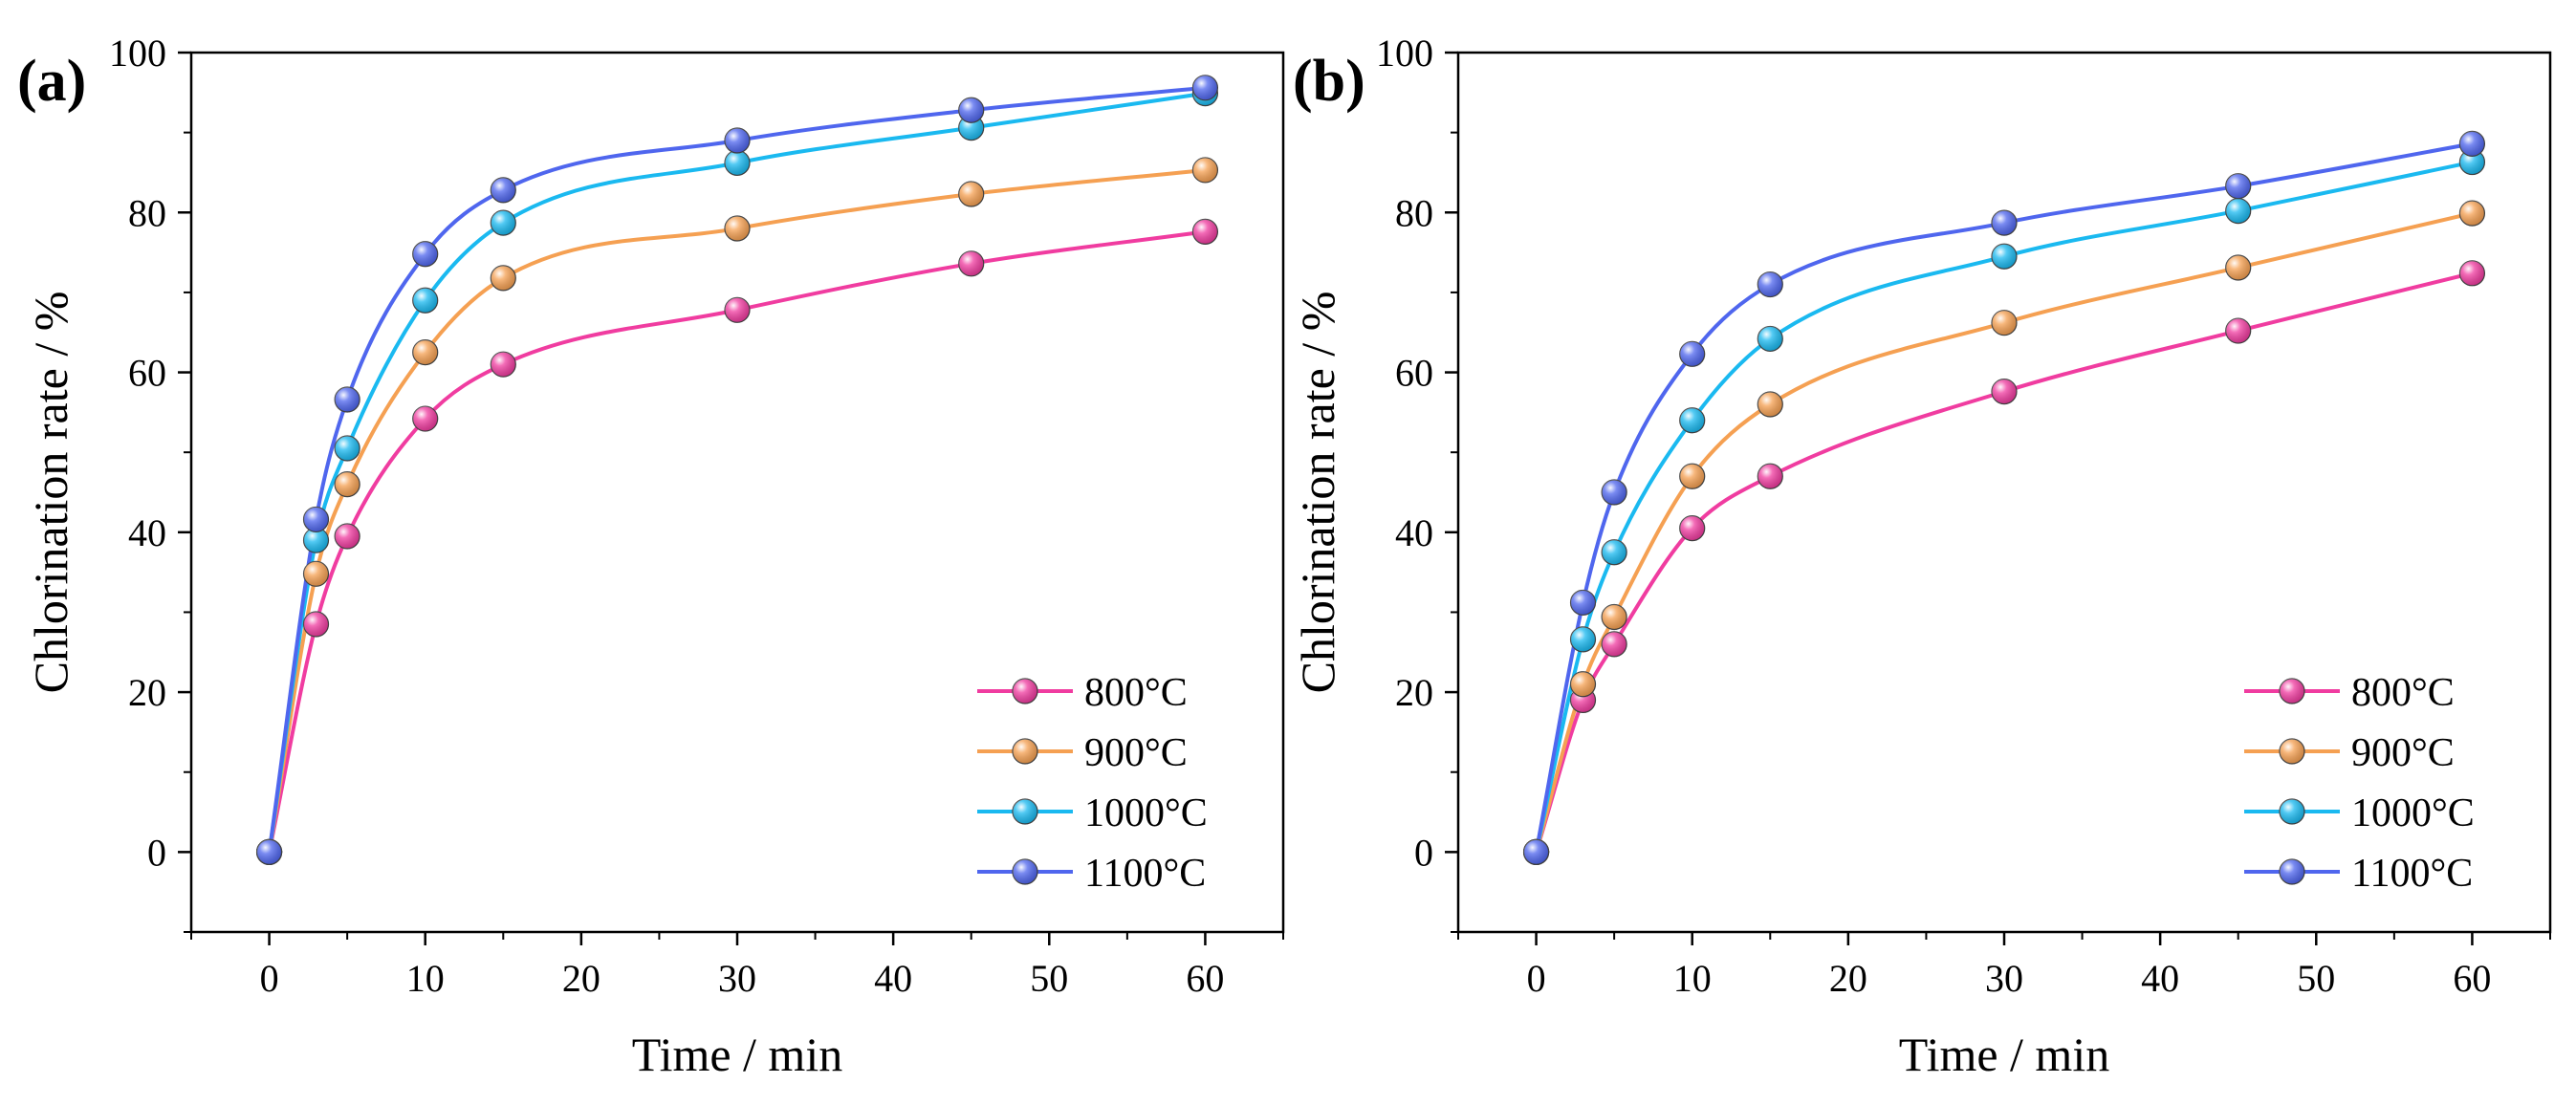 The height and width of the screenshot is (1105, 2576). Describe the element at coordinates (2413, 813) in the screenshot. I see `legend-label: 1000°C` at that location.